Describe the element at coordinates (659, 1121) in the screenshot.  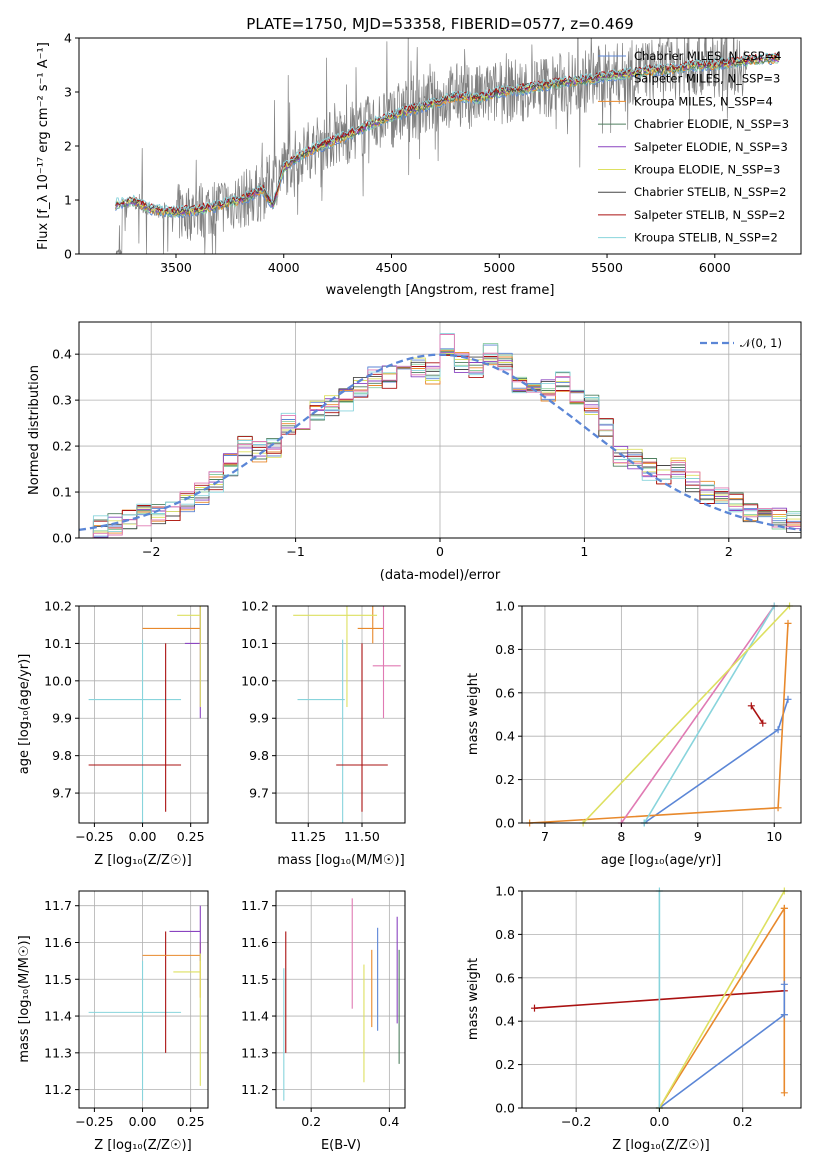
I see `massweight-vs-metallicity-xtick-label: 0.0` at that location.